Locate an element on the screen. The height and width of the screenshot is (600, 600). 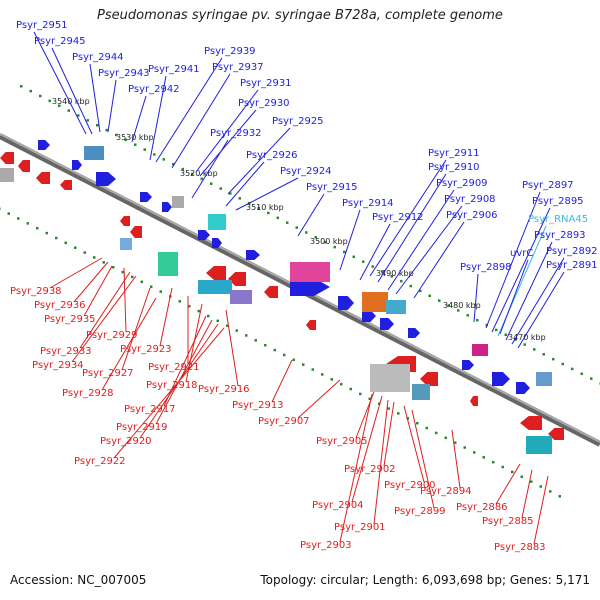
lower-gene-label: Psyr_2913 is located at coordinates (258, 405).